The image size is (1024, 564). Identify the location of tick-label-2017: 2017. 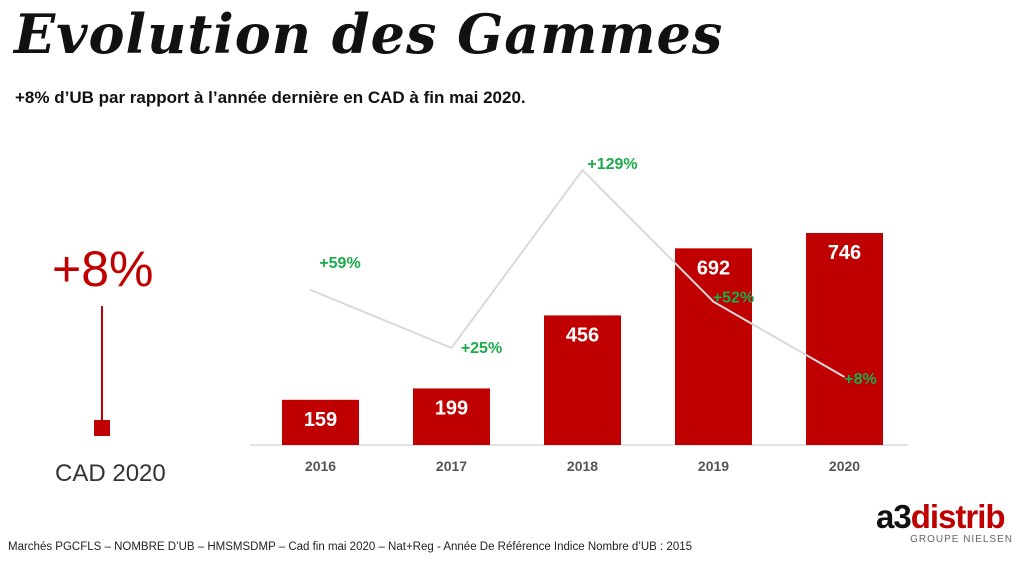
(451, 466).